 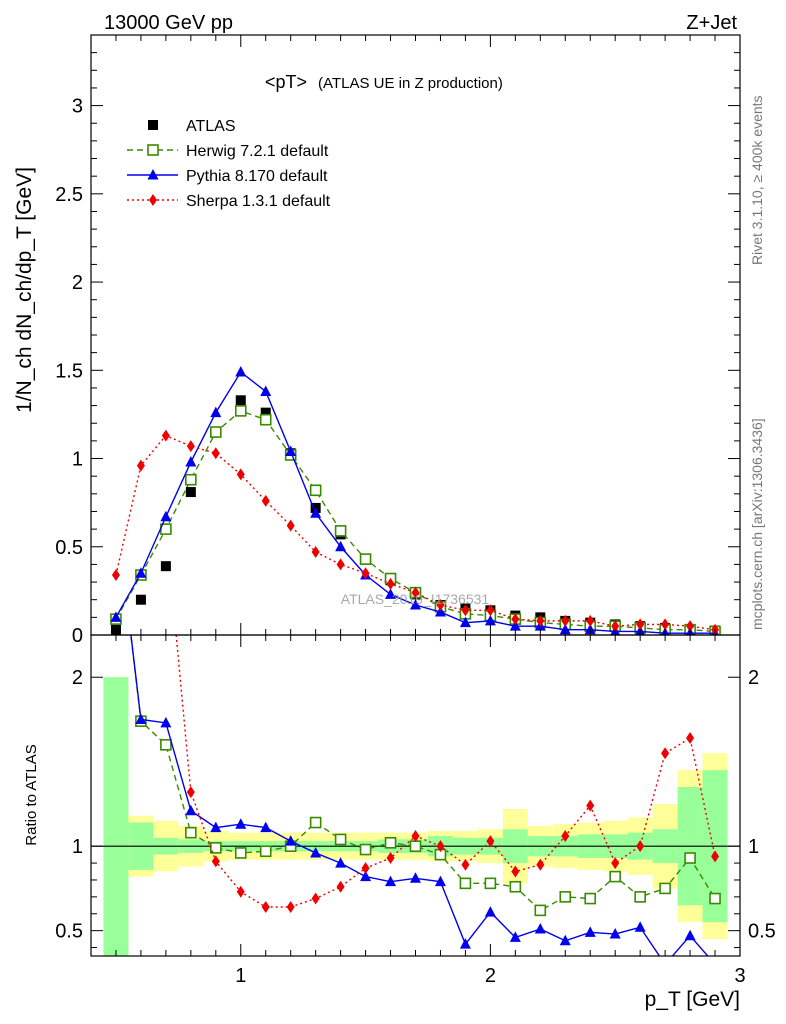 I want to click on y-tick-label: 2, so click(x=77, y=283).